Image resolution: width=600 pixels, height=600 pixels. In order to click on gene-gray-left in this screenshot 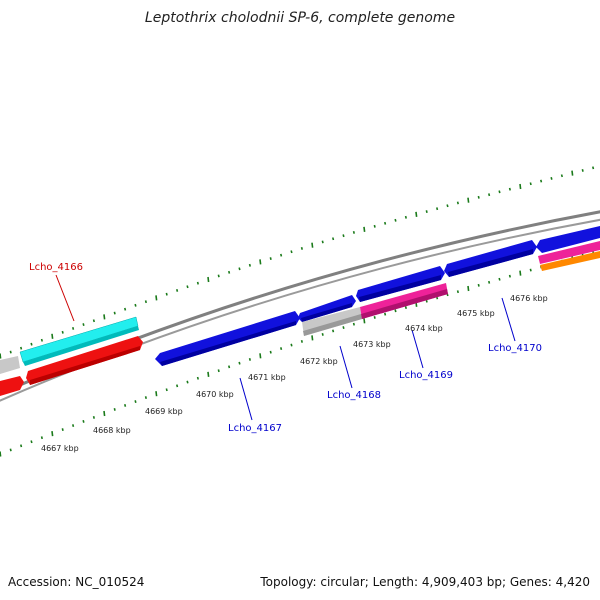, I will do `click(10, 365)`.